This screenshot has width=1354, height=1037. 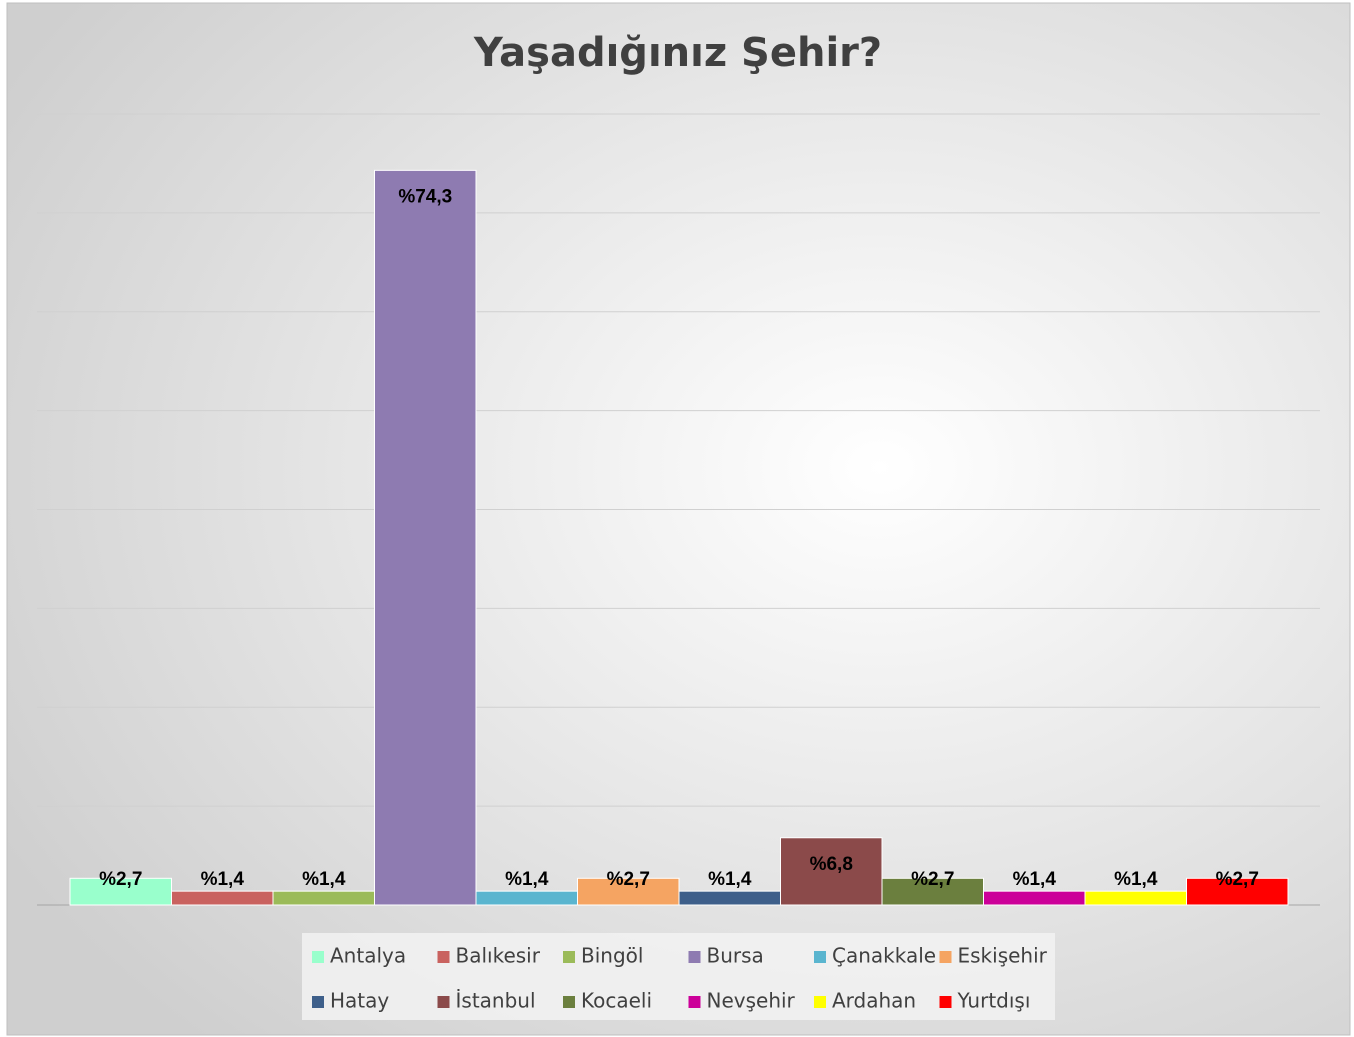 What do you see at coordinates (496, 1001) in the screenshot?
I see `legend-label: İstanbul` at bounding box center [496, 1001].